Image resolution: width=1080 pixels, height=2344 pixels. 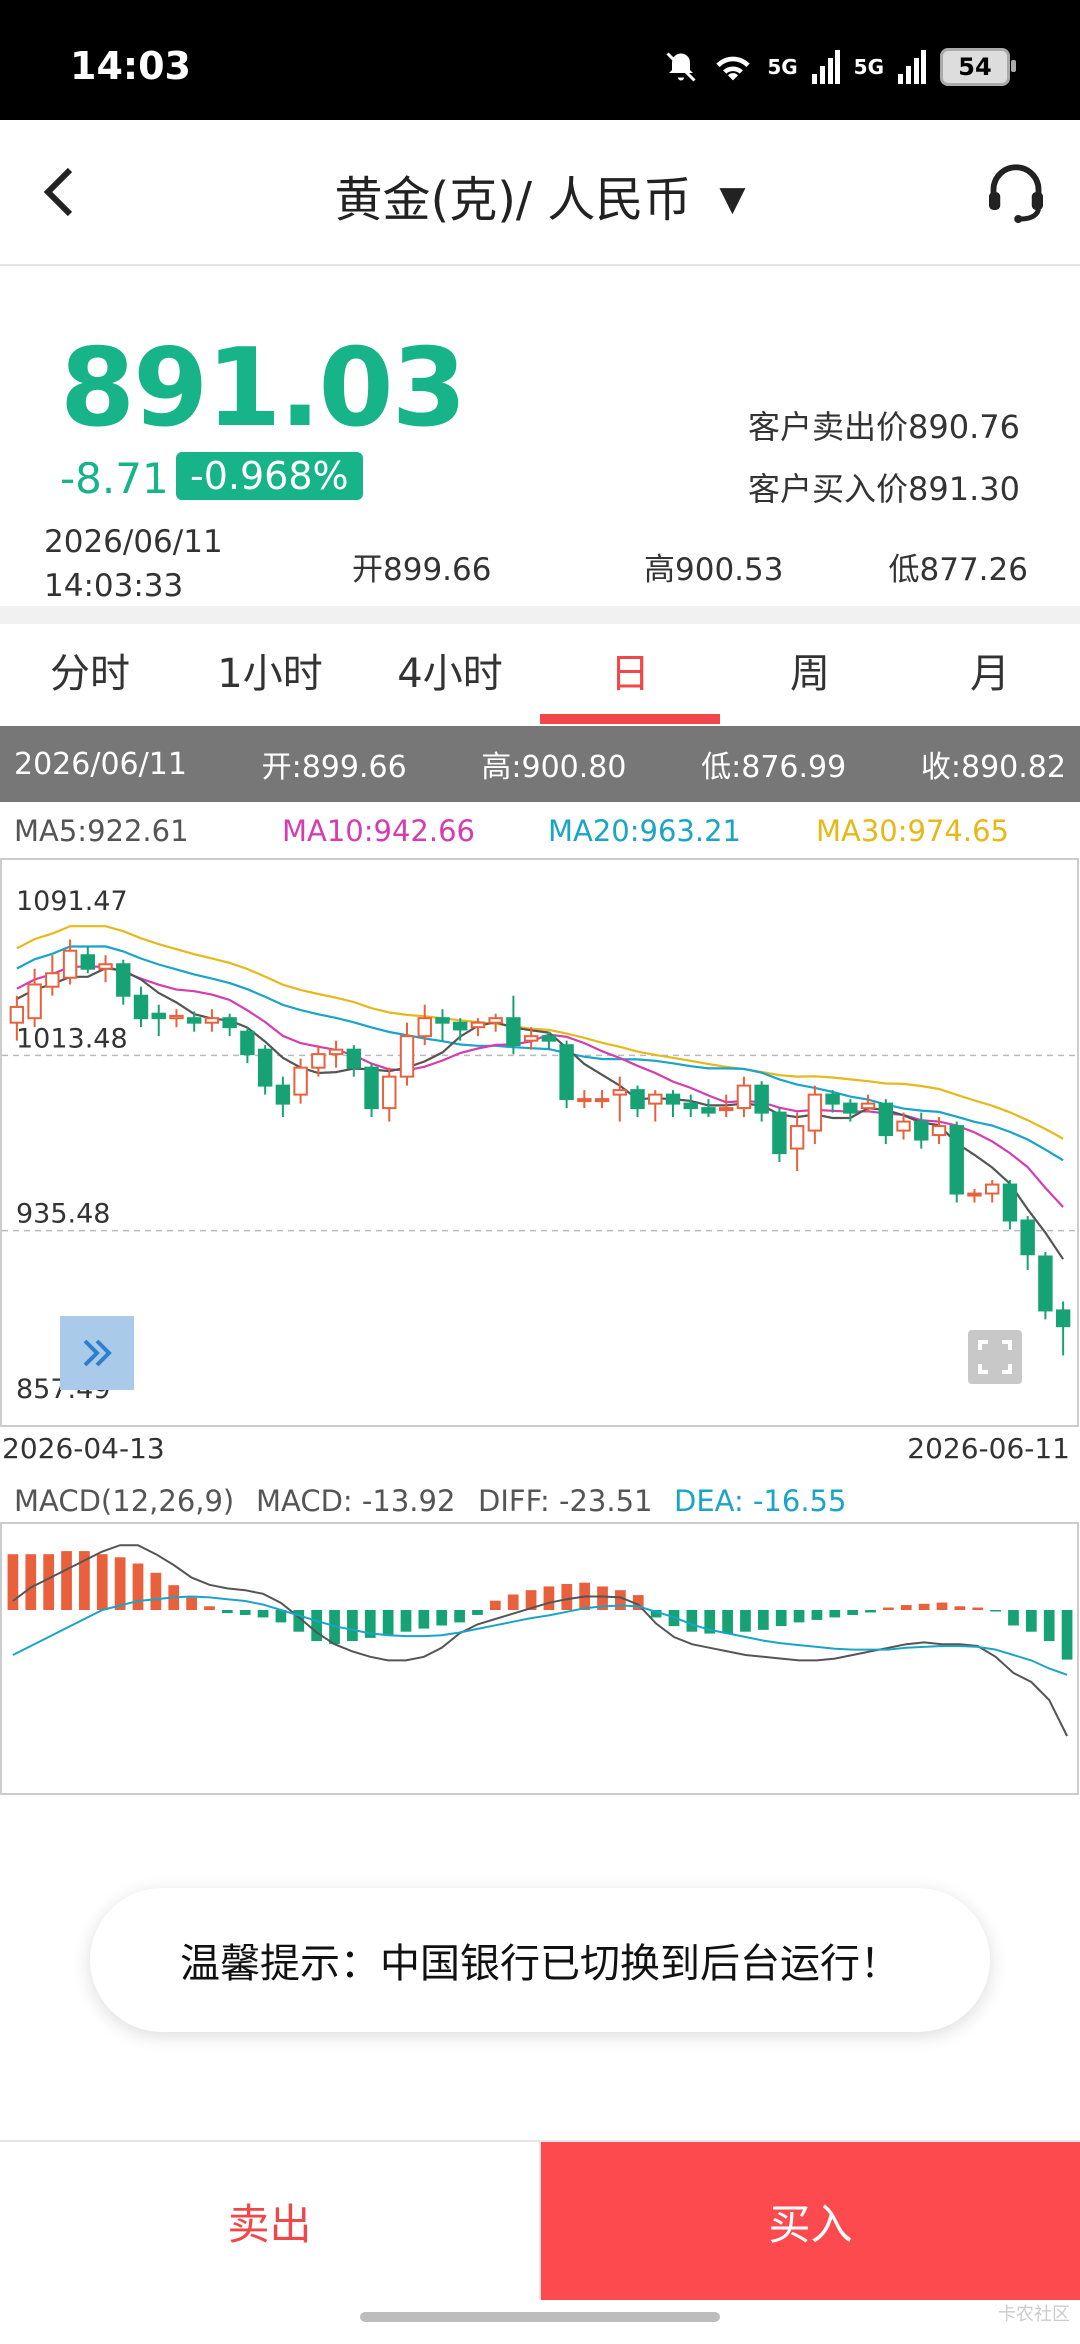 What do you see at coordinates (565, 1501) in the screenshot?
I see `diff-value: DIFF: -23.51` at bounding box center [565, 1501].